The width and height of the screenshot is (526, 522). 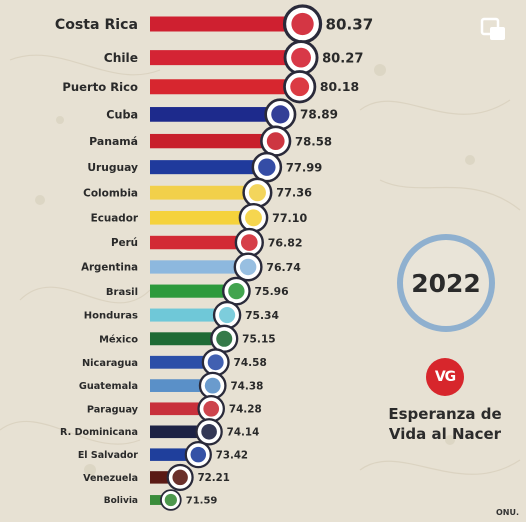 I want to click on bar-uruguay, so click(x=208, y=167).